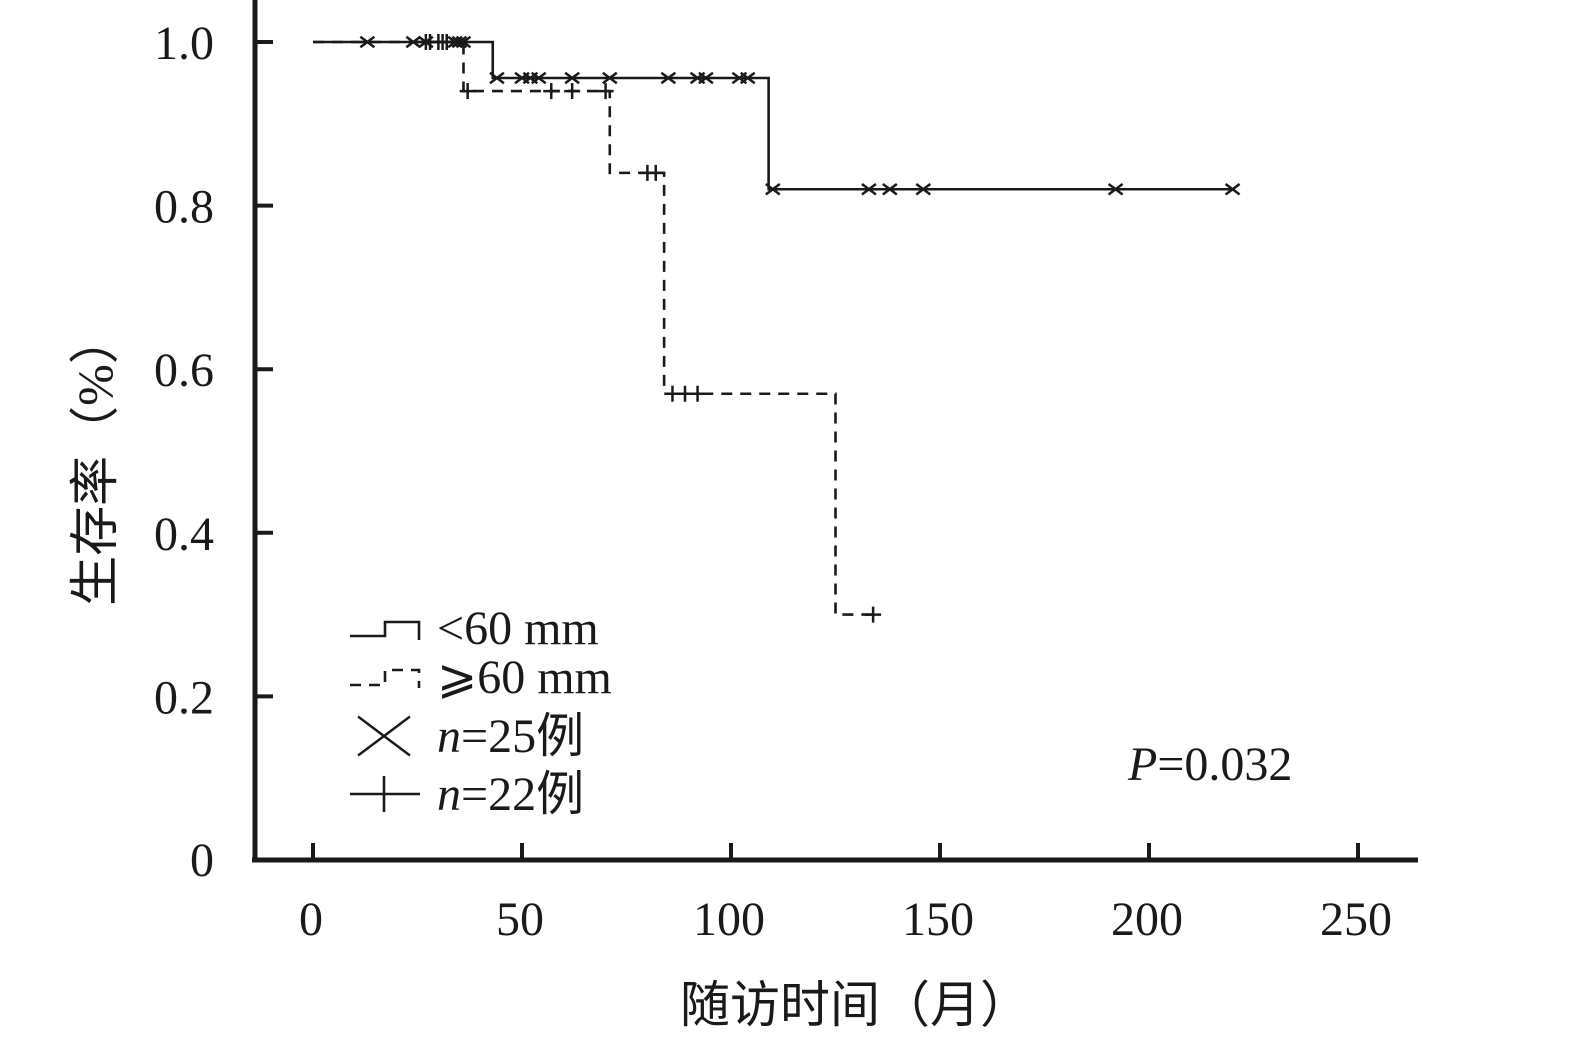 This screenshot has height=1048, width=1575. I want to click on legend-label-rest: =22例, so click(522, 794).